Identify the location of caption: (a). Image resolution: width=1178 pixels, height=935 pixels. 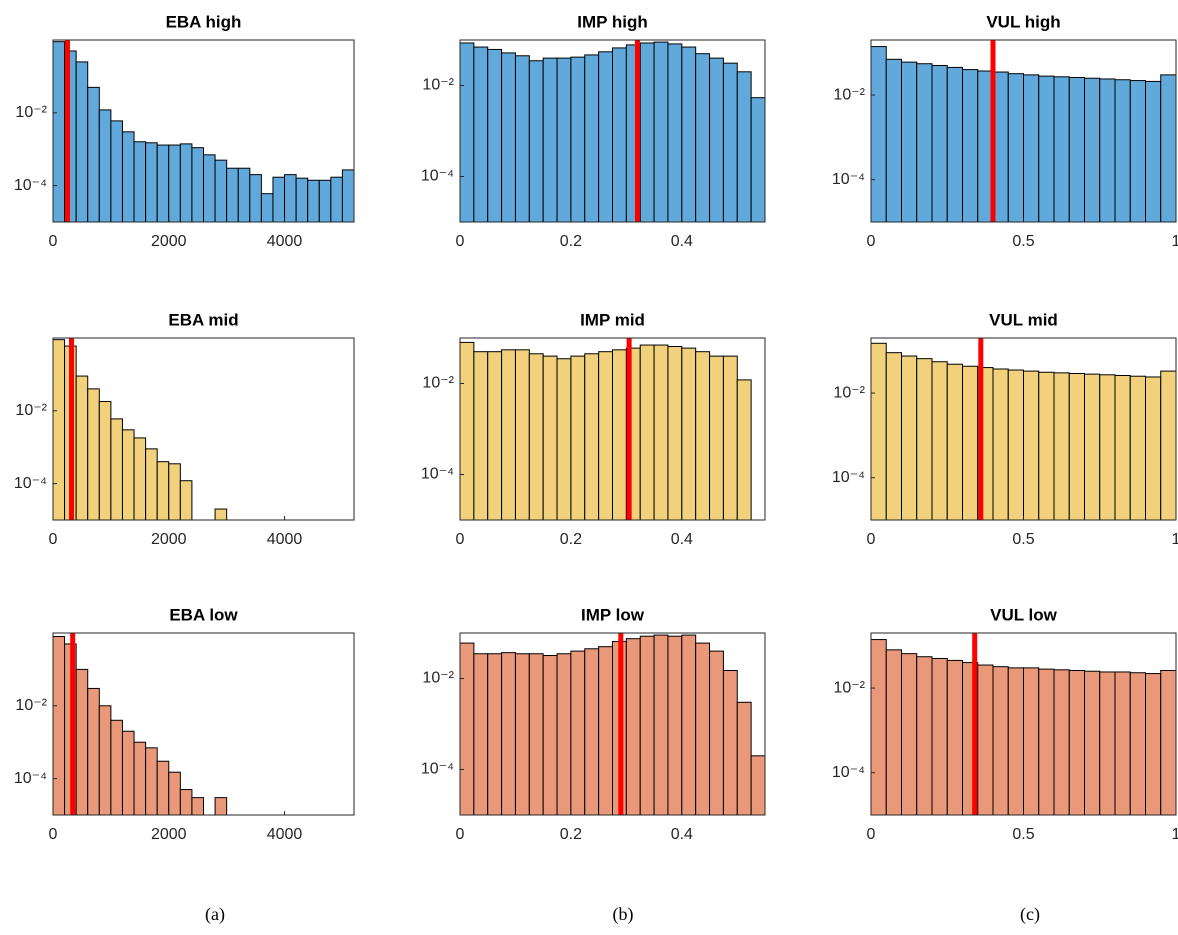
(215, 914).